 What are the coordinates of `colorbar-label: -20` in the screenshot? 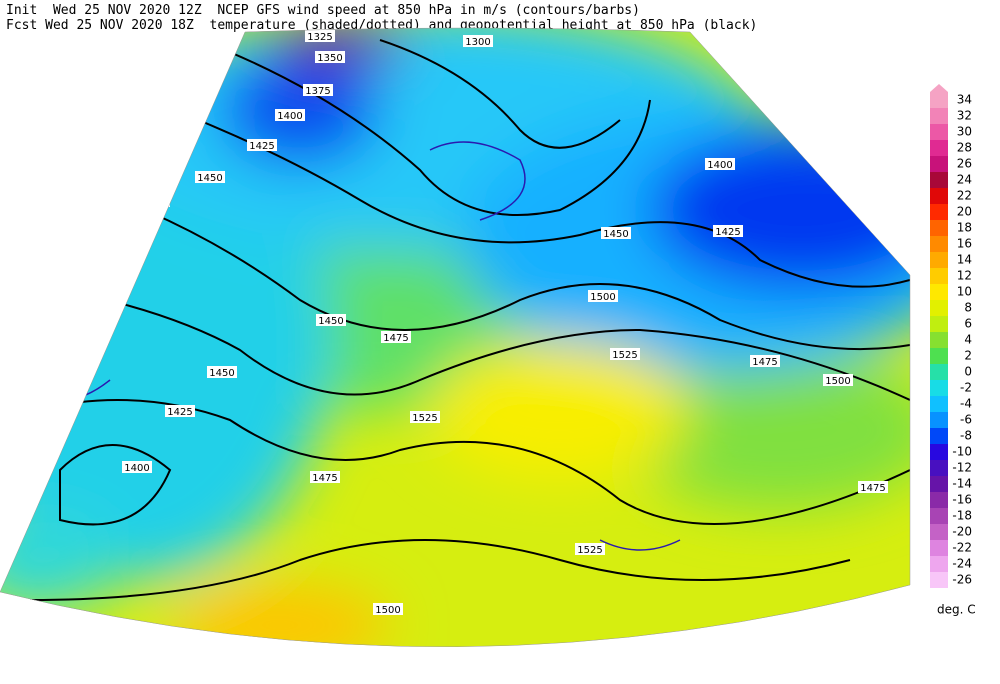 It's located at (962, 532).